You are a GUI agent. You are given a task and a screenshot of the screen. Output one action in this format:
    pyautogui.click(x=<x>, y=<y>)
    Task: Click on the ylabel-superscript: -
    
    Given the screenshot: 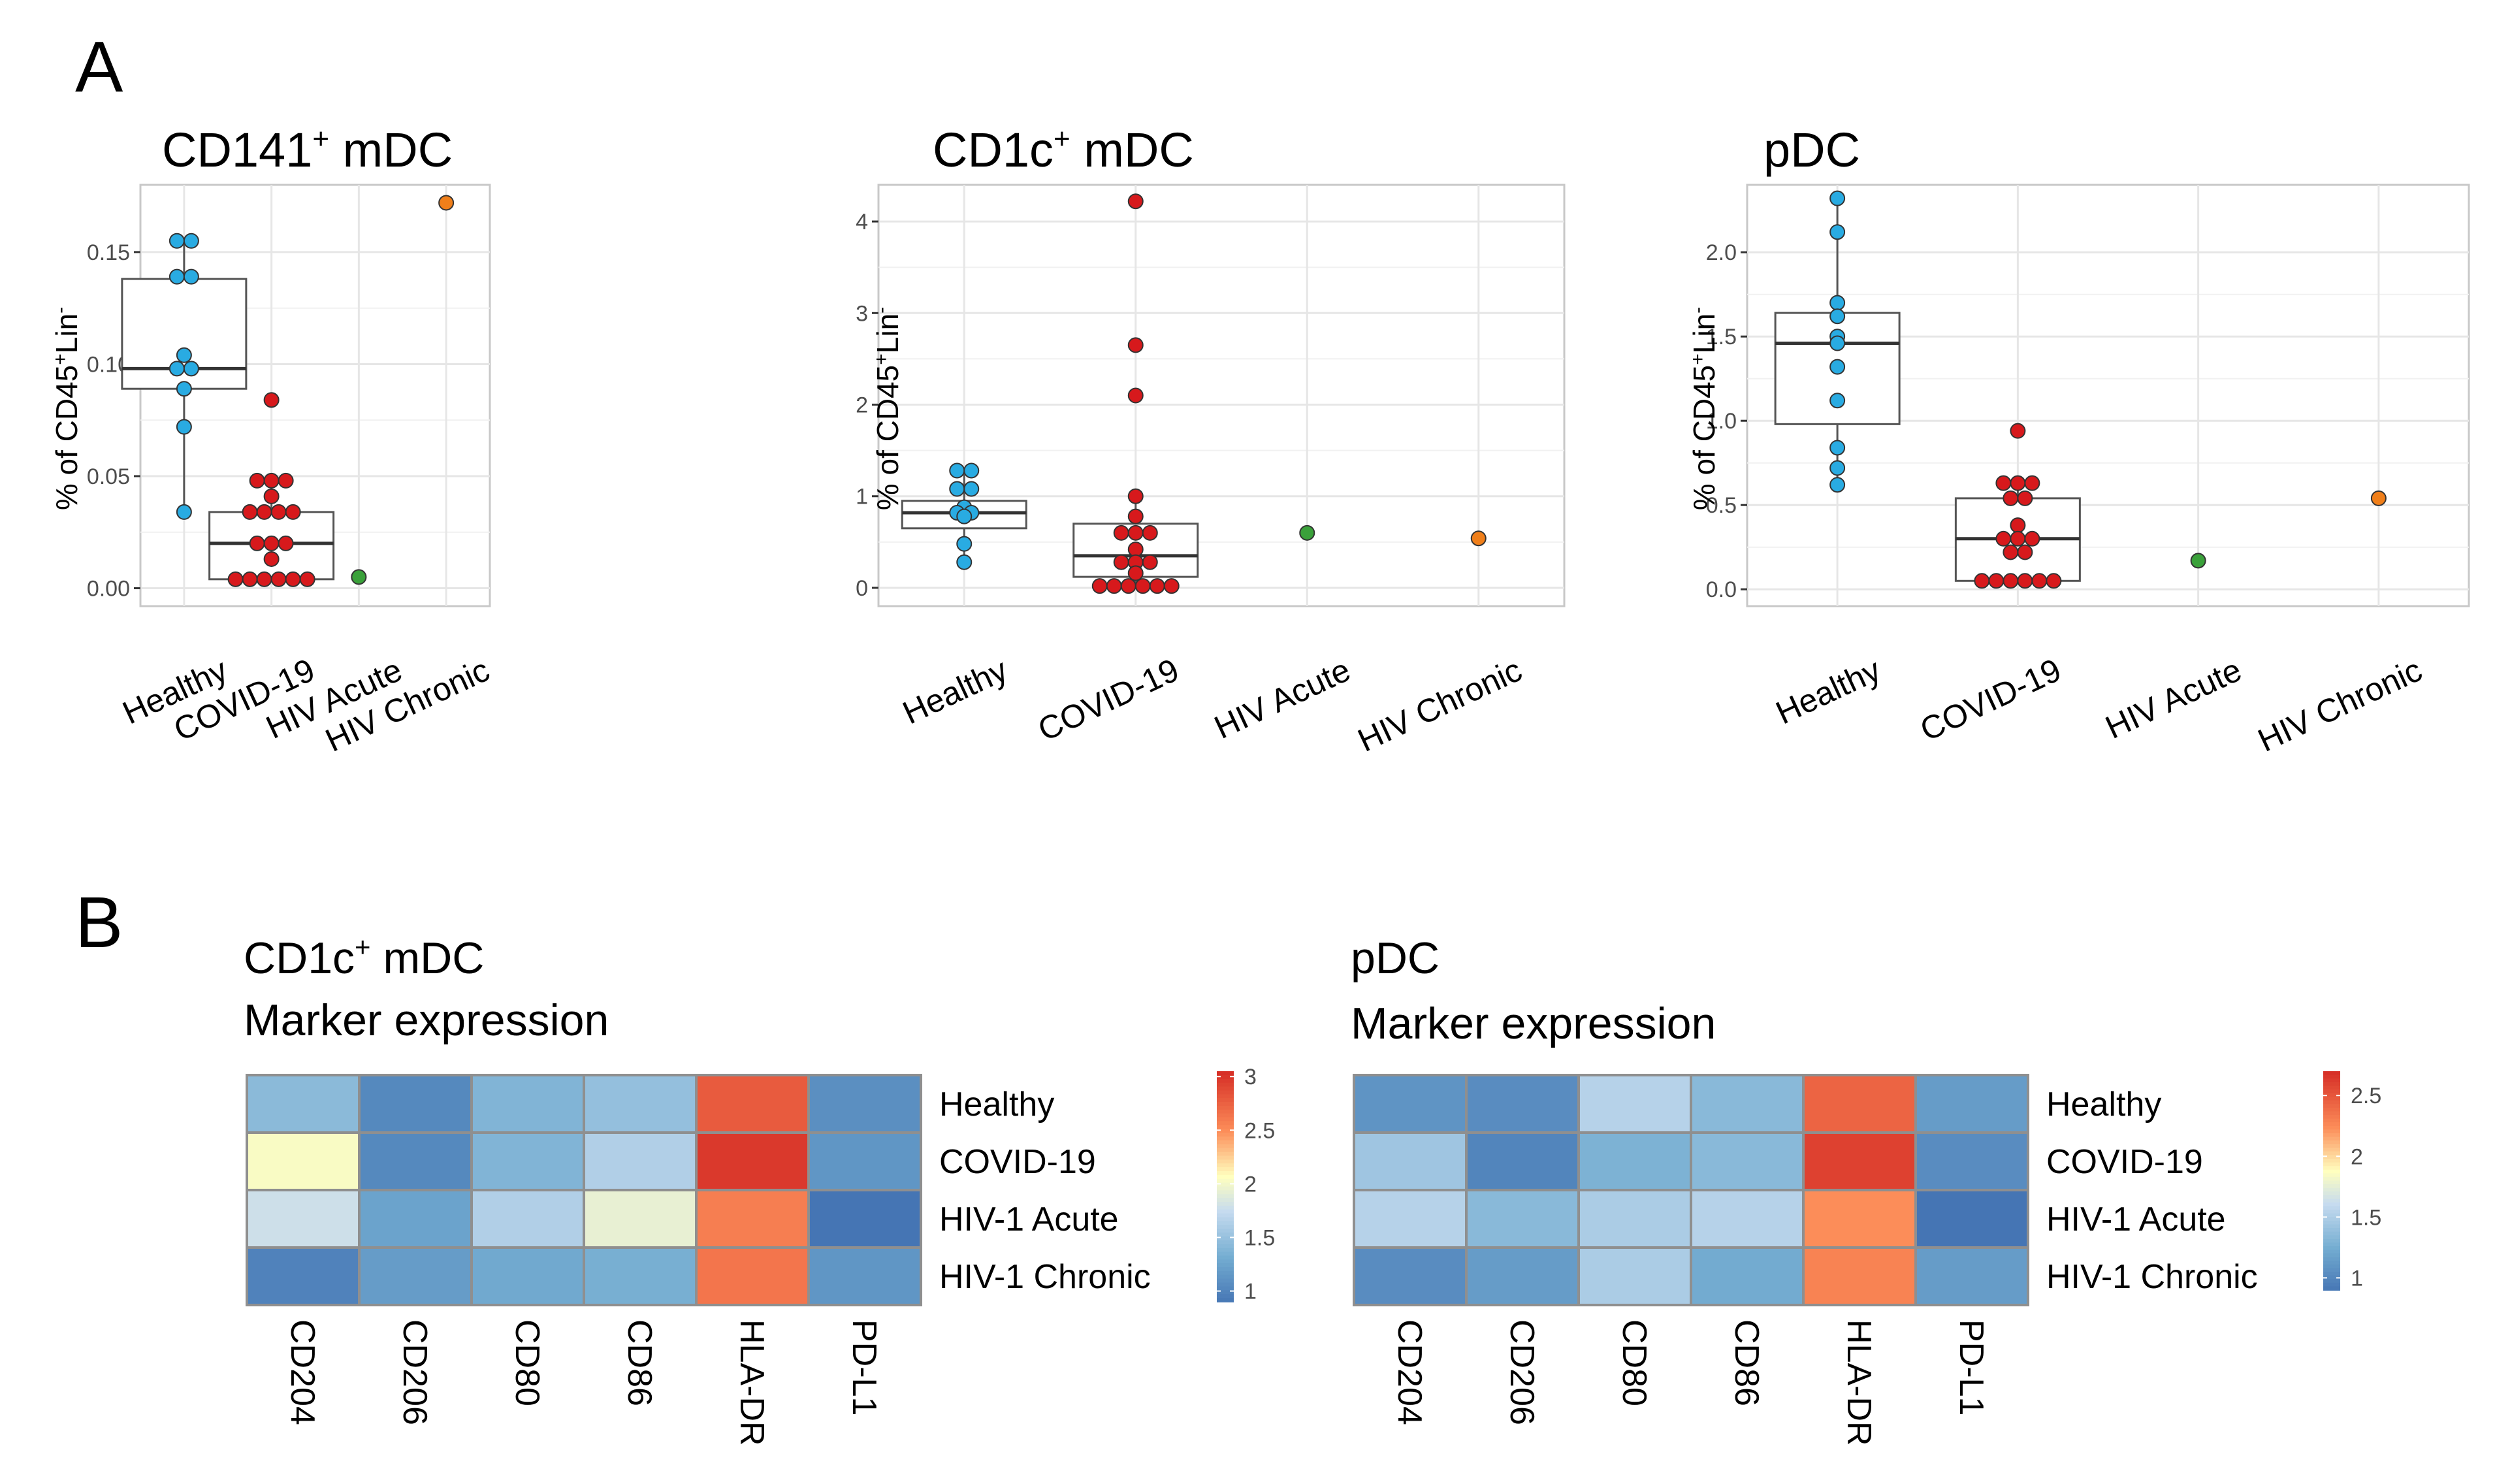 What is the action you would take?
    pyautogui.click(x=60, y=310)
    